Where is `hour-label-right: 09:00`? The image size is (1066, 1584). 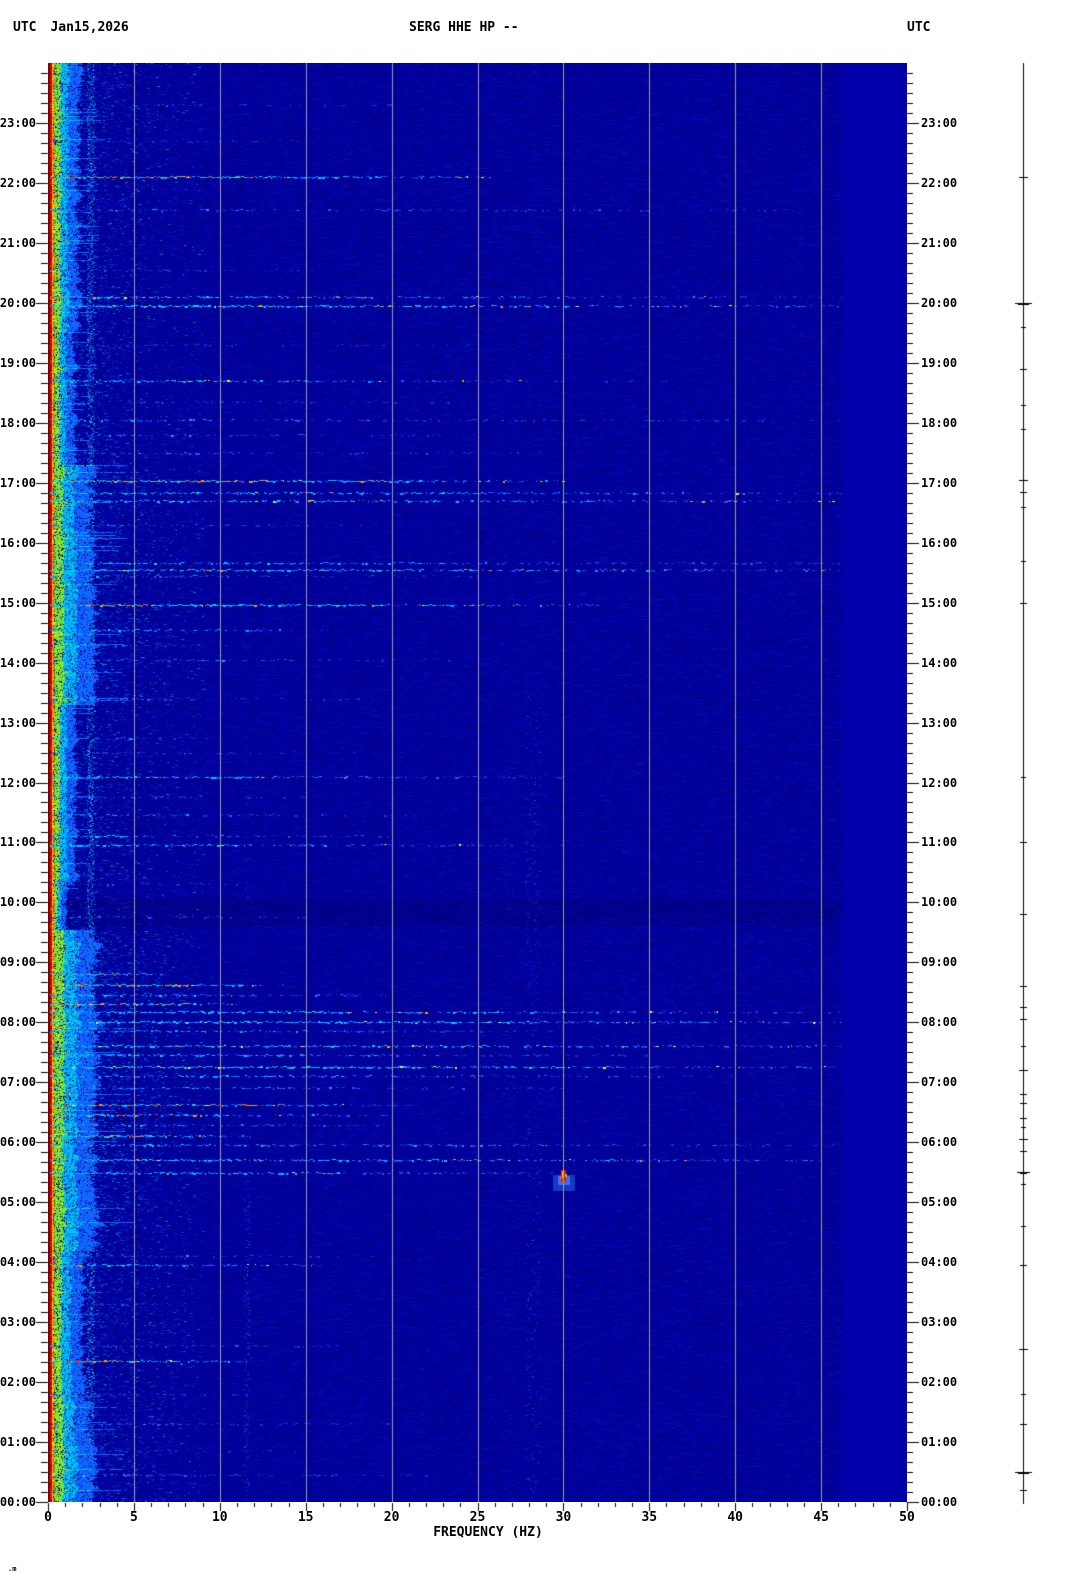 hour-label-right: 09:00 is located at coordinates (939, 962).